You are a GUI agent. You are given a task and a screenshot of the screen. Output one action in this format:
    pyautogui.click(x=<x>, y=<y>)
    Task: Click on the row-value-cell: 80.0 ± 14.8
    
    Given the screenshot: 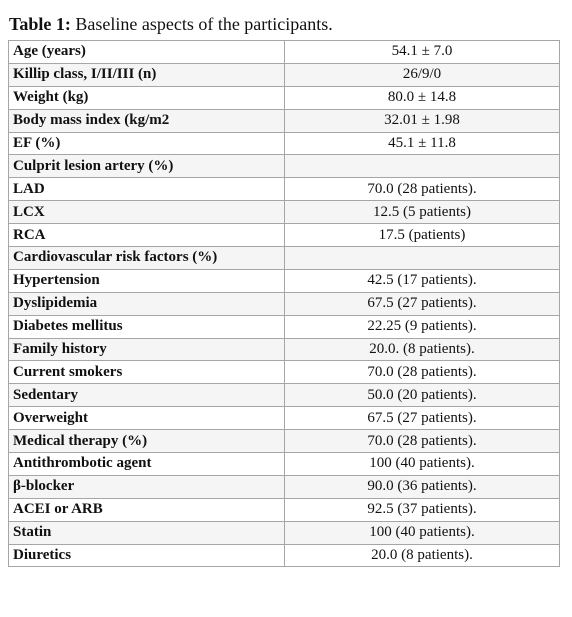 What is the action you would take?
    pyautogui.click(x=422, y=97)
    